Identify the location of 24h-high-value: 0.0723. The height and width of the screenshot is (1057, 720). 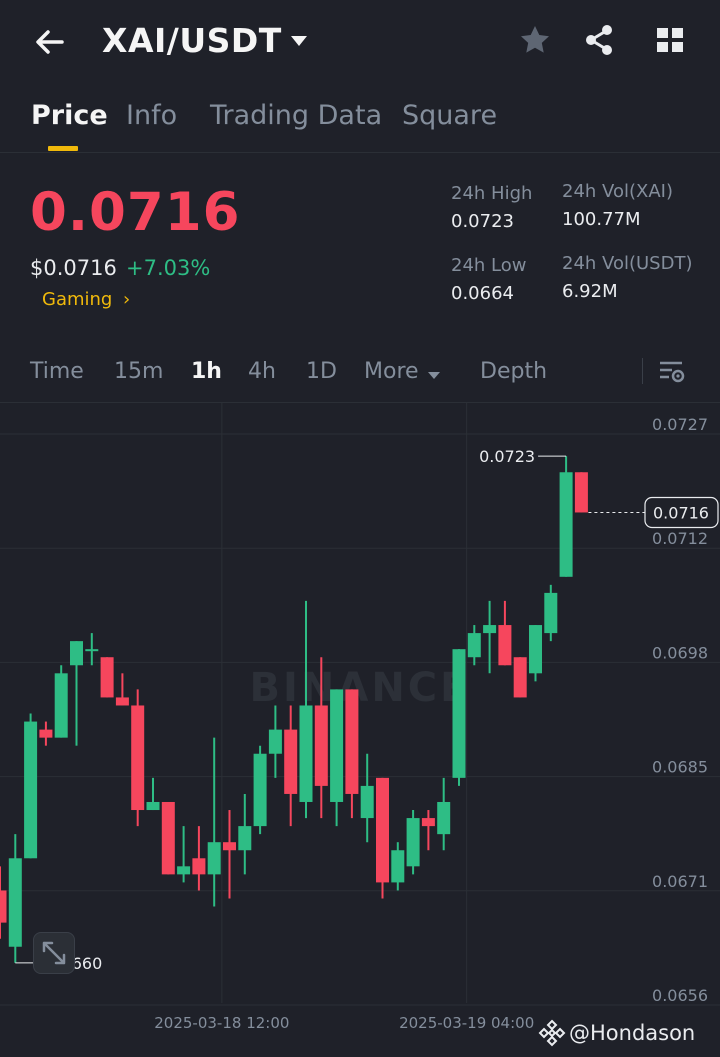
(482, 221).